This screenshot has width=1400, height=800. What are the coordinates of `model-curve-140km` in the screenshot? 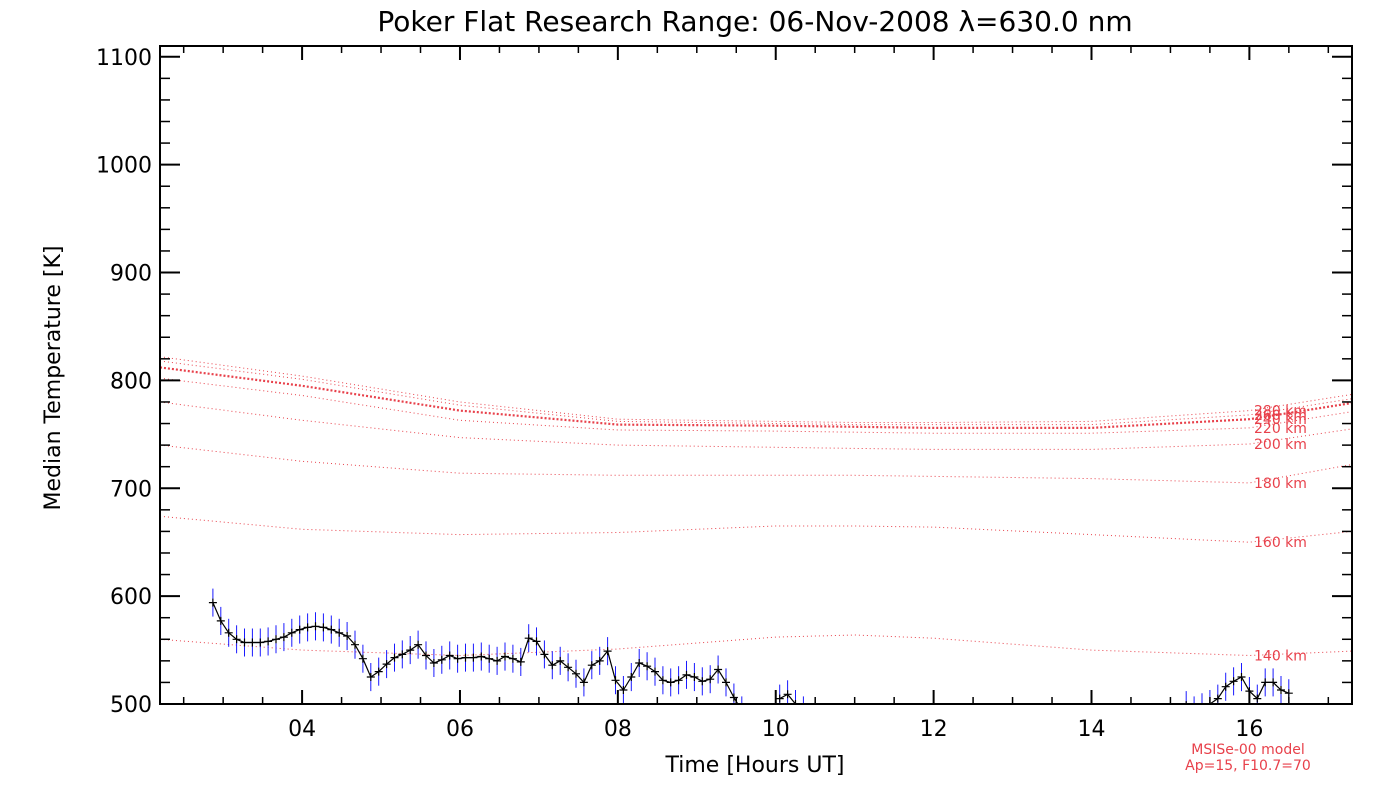 It's located at (756, 645).